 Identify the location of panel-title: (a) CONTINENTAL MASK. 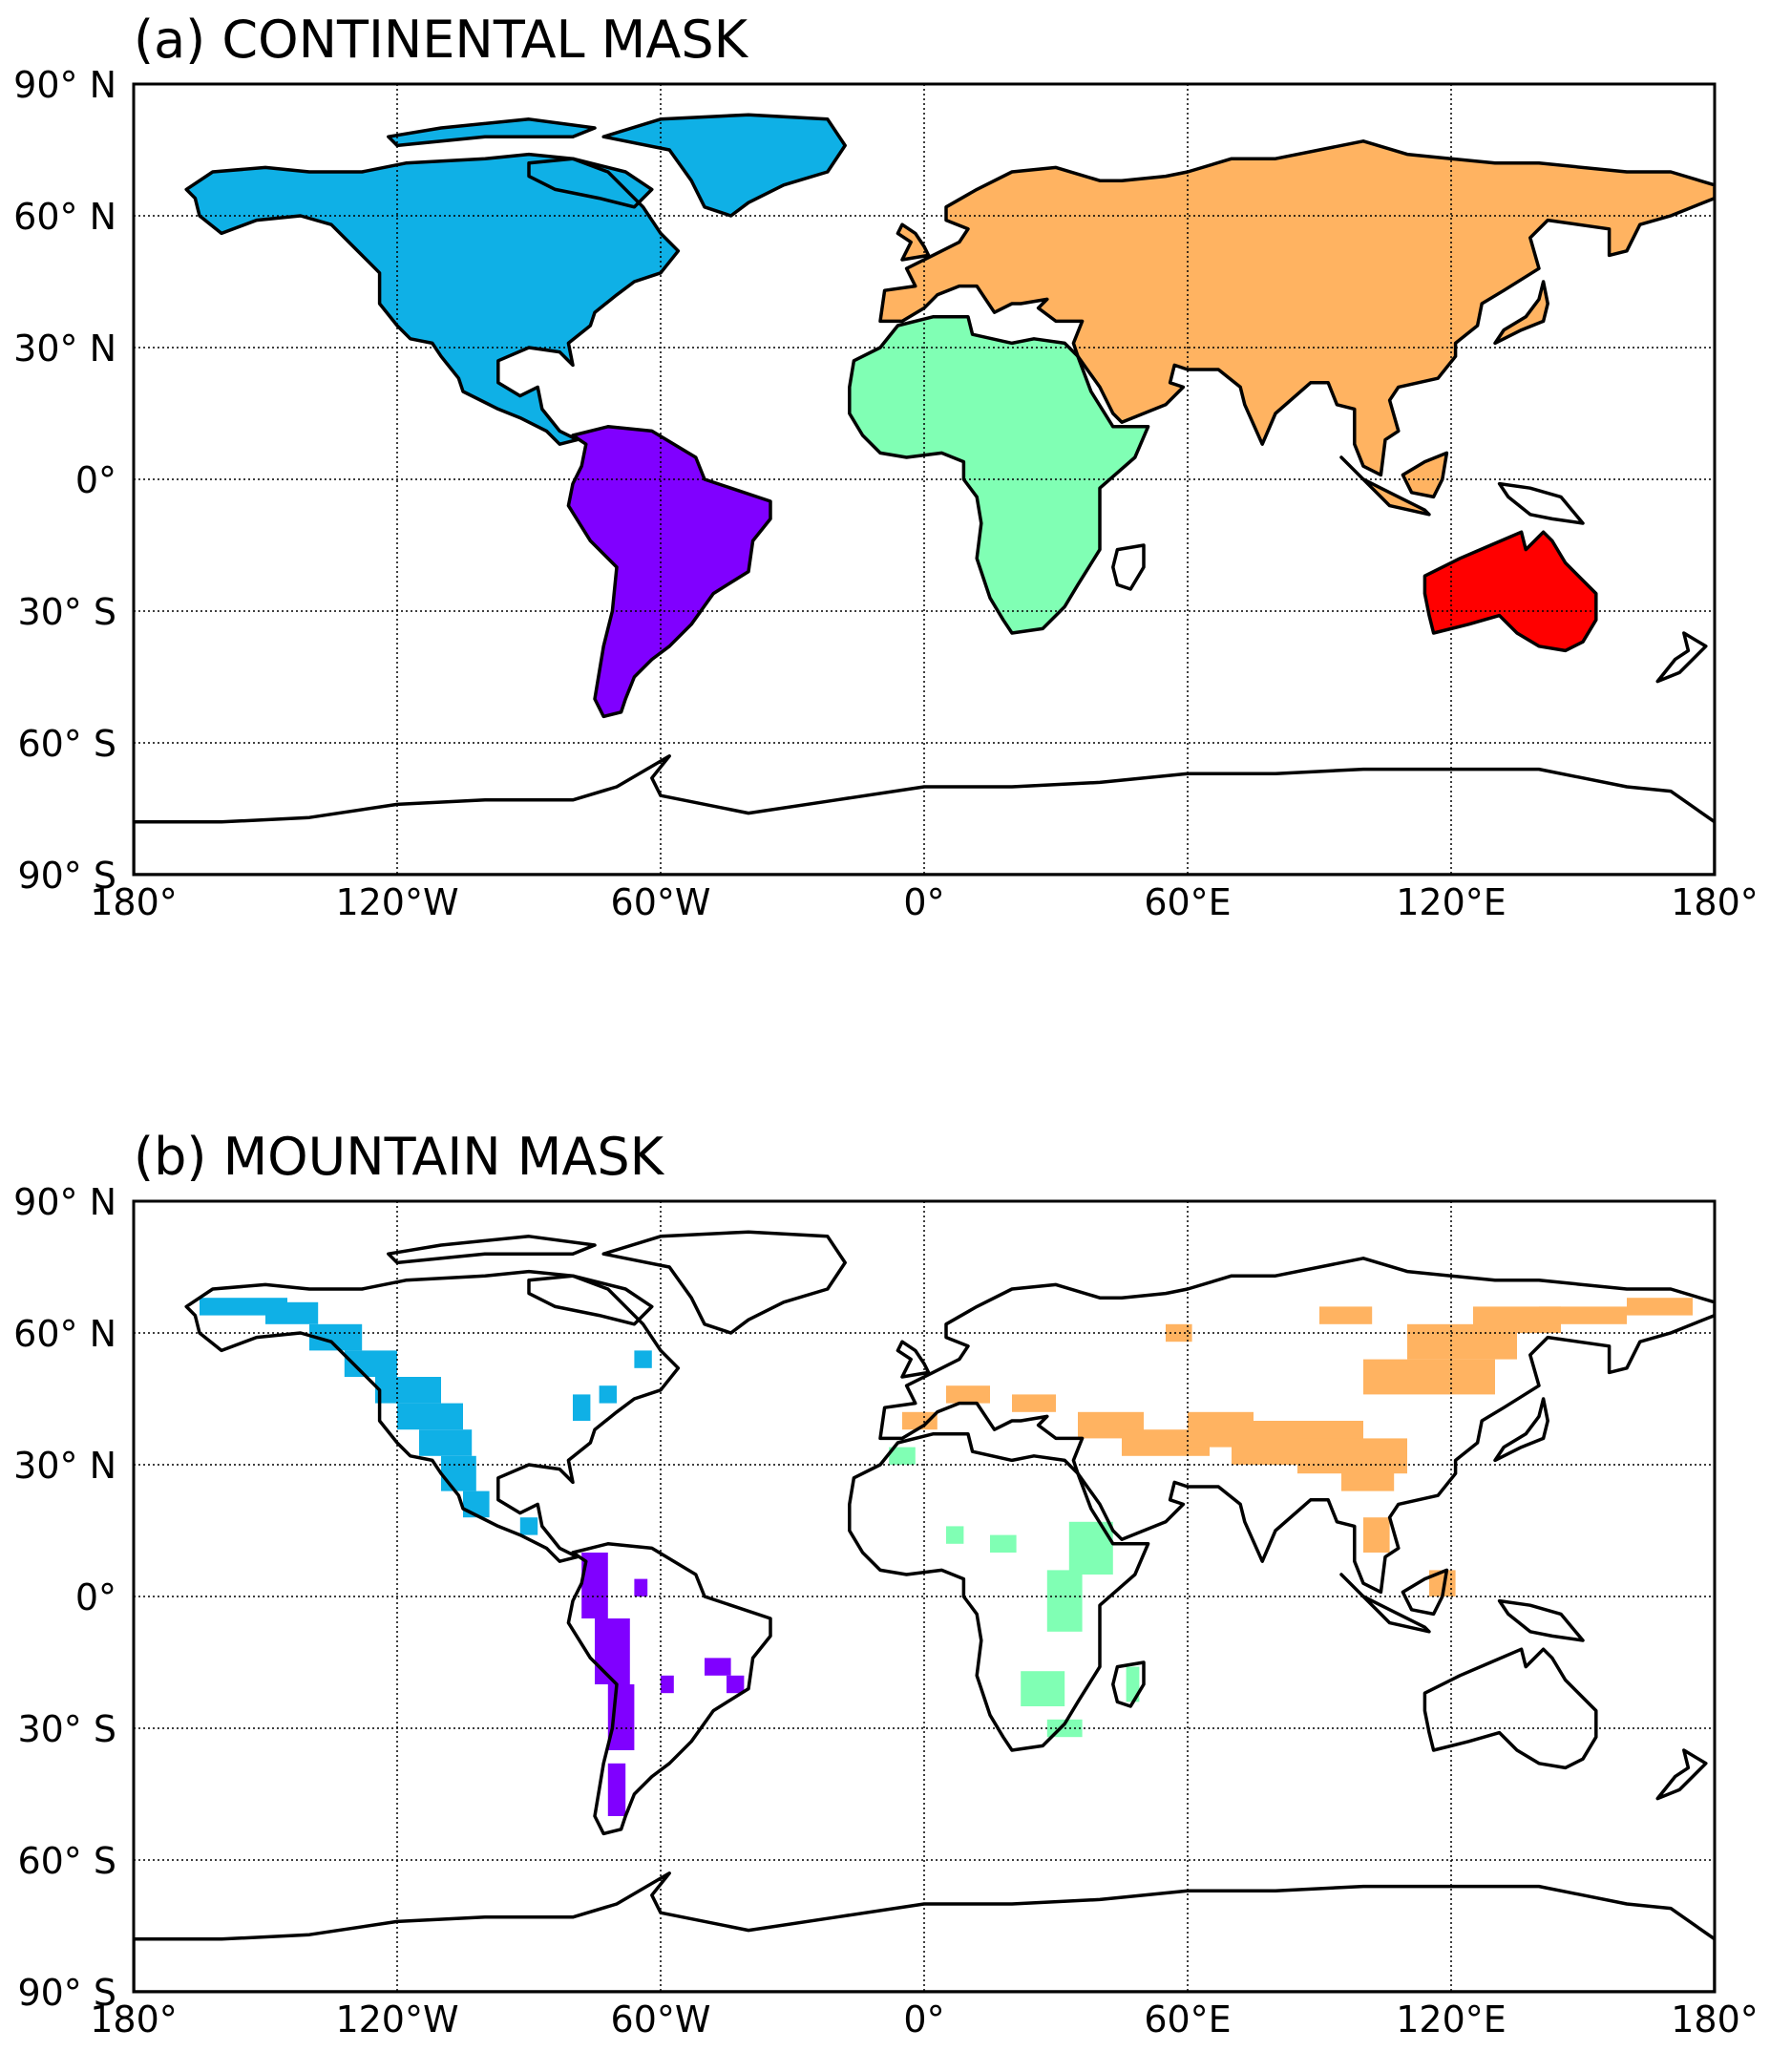
(441, 40).